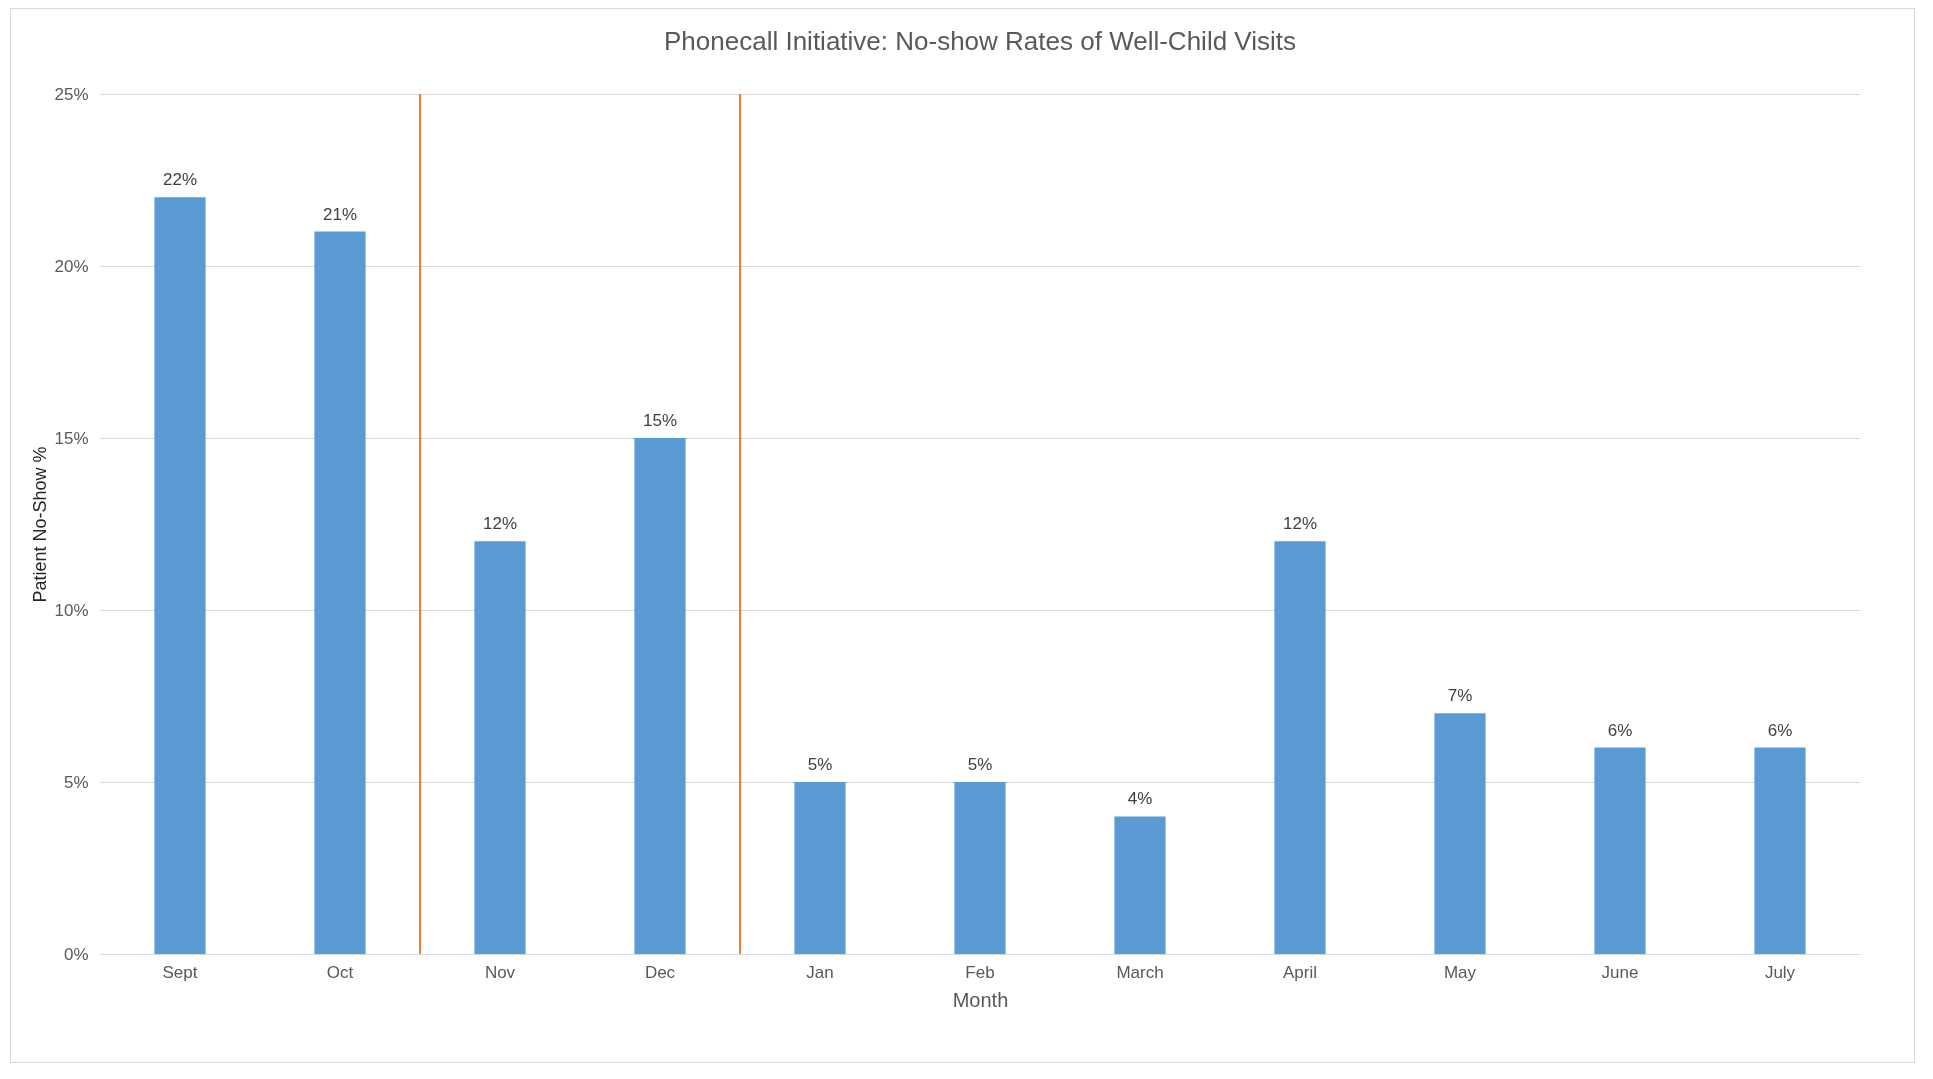  Describe the element at coordinates (1620, 972) in the screenshot. I see `x-tick-label: June` at that location.